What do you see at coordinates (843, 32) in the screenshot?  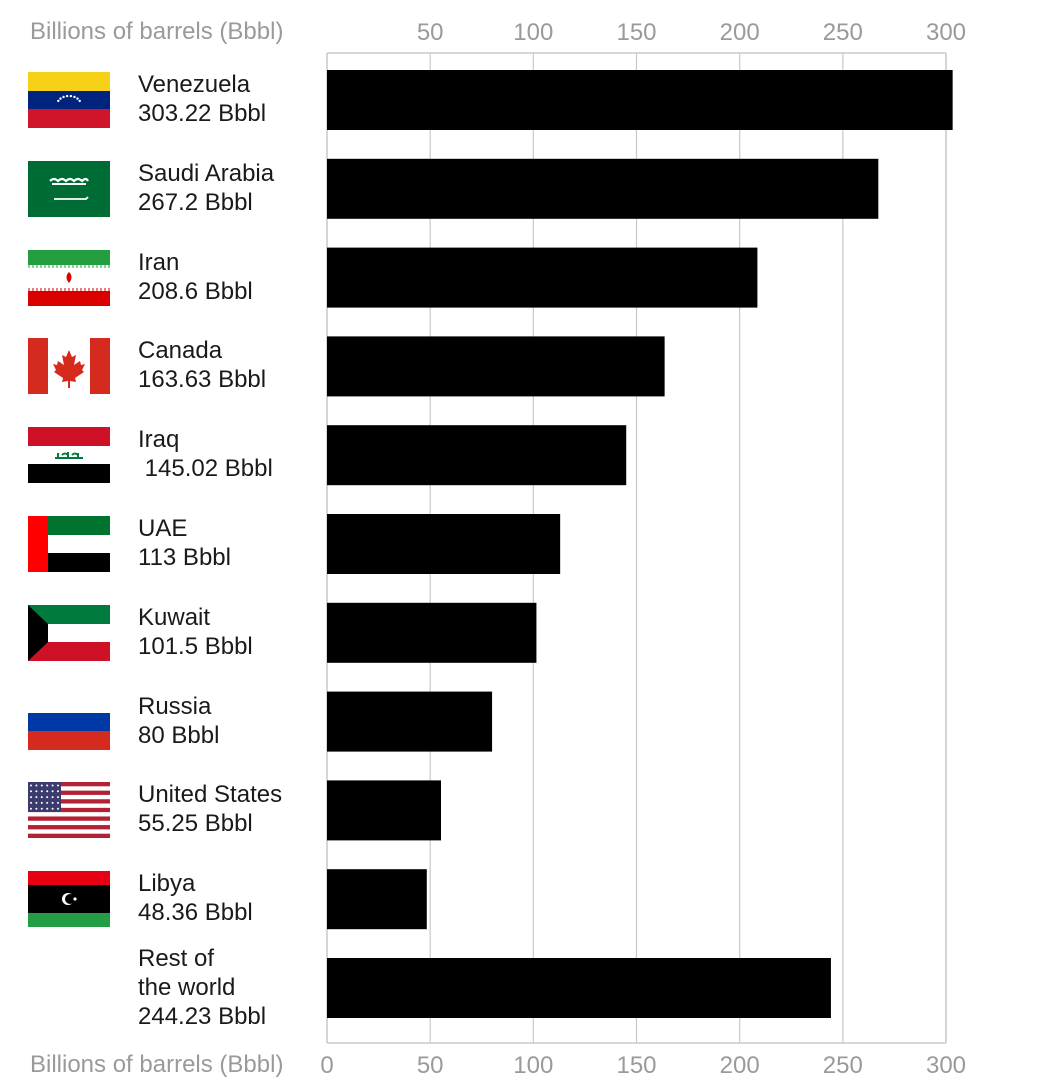 I see `tick-label-top: 250` at bounding box center [843, 32].